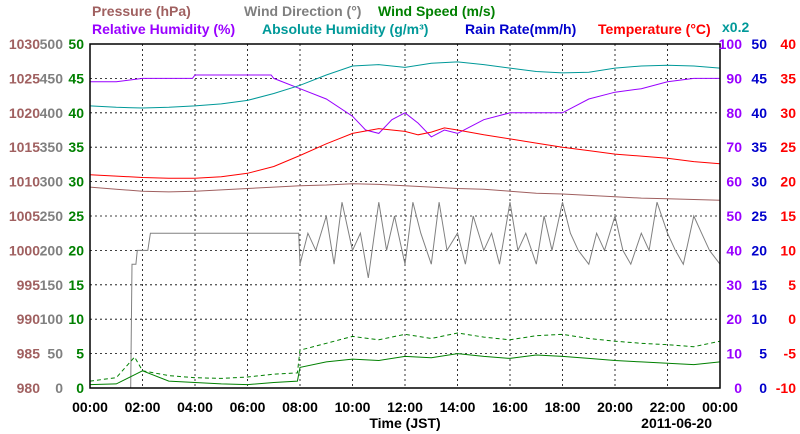 This screenshot has width=800, height=434. Describe the element at coordinates (302, 11) in the screenshot. I see `legend-entry: Wind Direction (°)` at that location.